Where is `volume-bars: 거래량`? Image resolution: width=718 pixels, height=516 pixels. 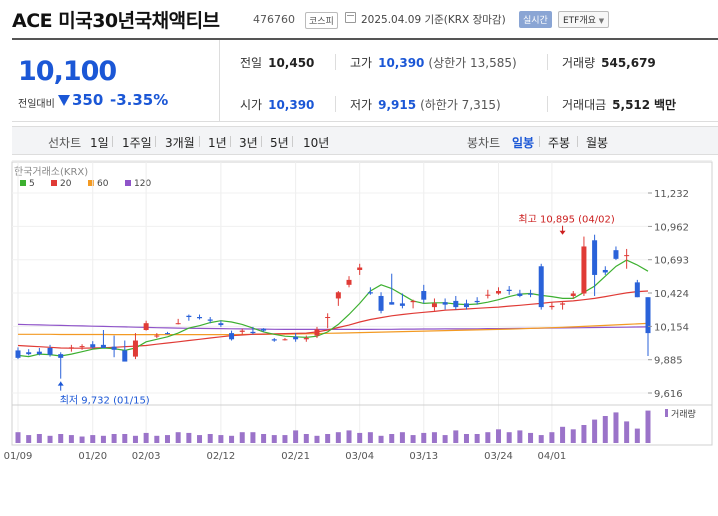 volume-bars: 거래량 is located at coordinates (355, 425).